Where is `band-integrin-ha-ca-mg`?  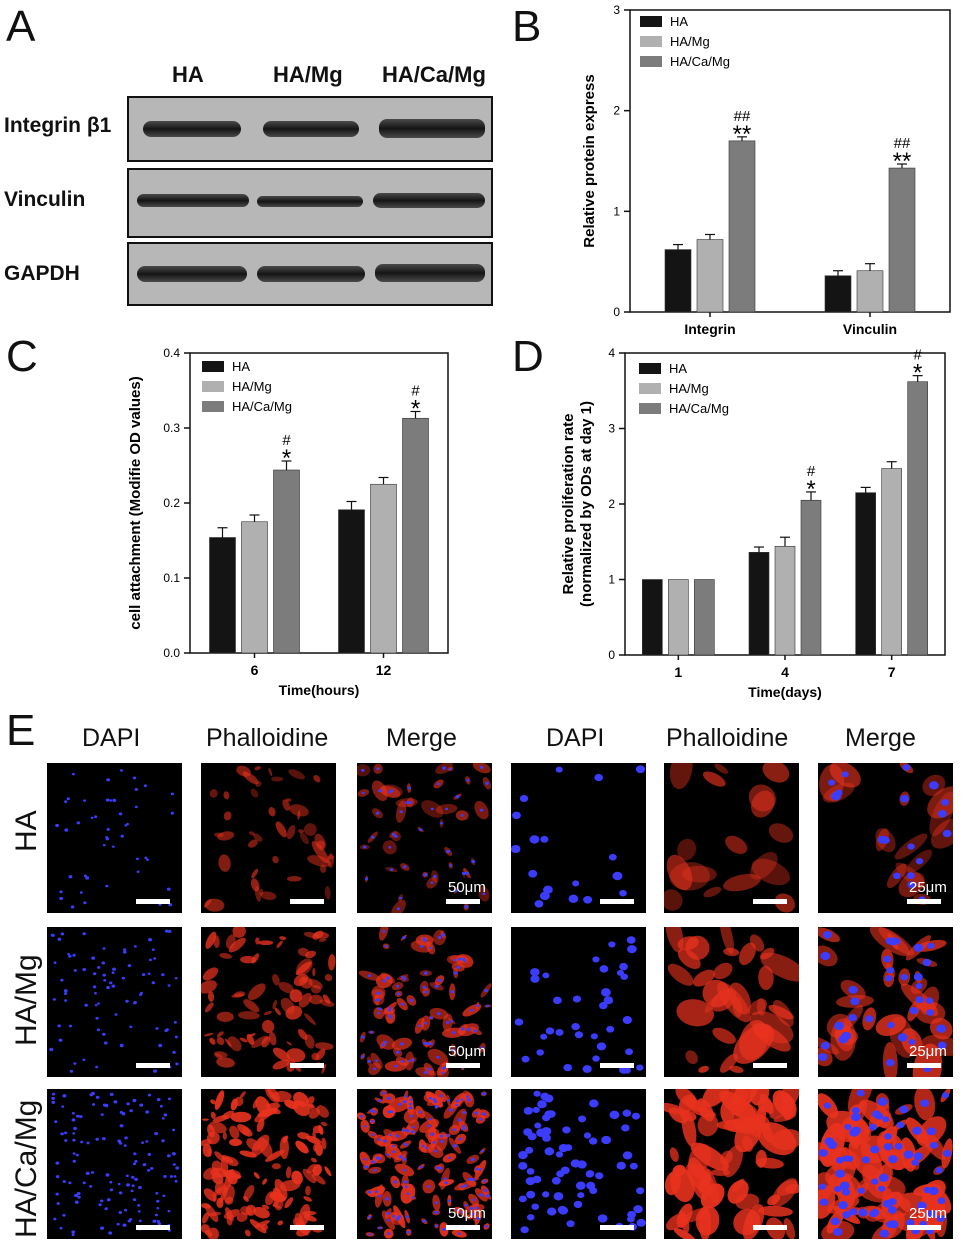
band-integrin-ha-ca-mg is located at coordinates (432, 128).